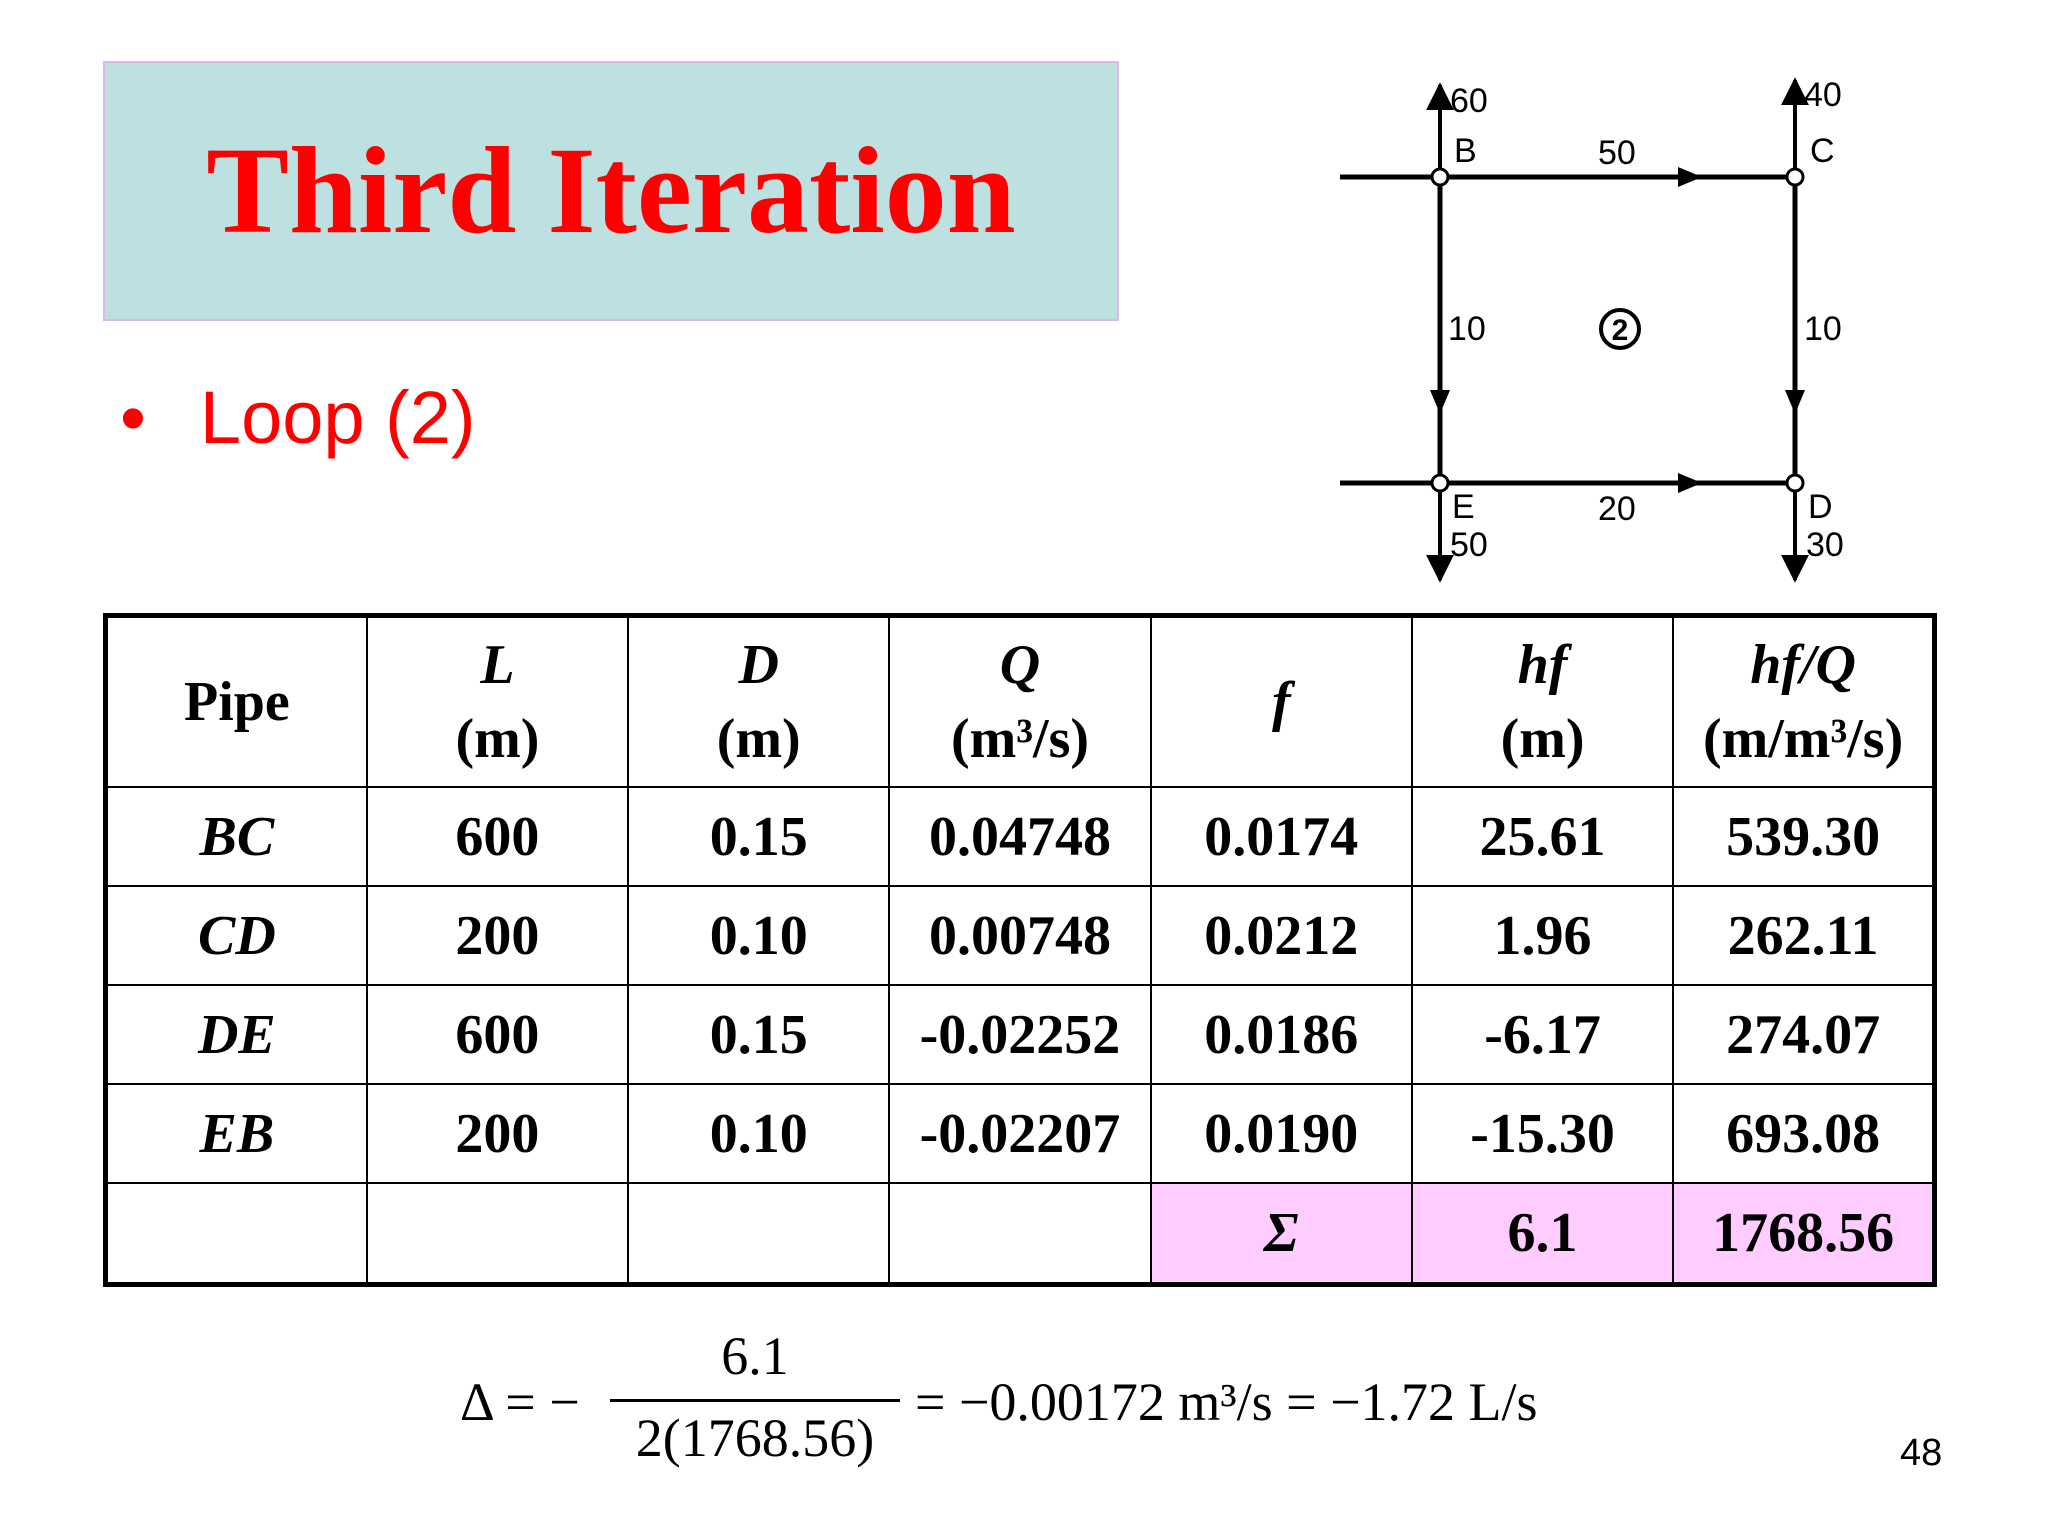 This screenshot has height=1536, width=2048. I want to click on table-sum-row: Σ 6.1 1768.56, so click(1020, 1234).